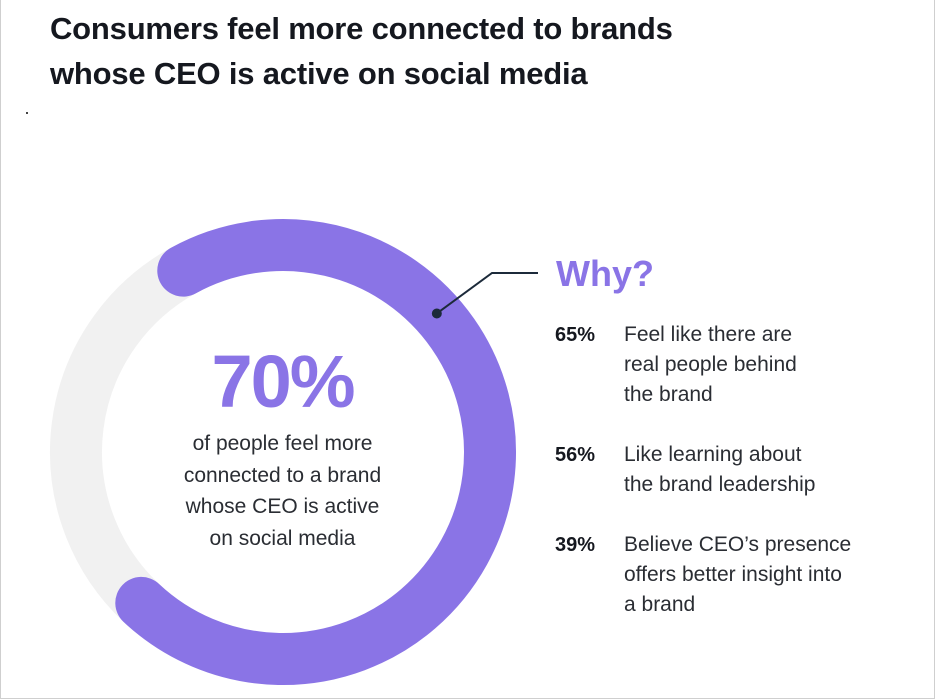 This screenshot has width=935, height=700. I want to click on center-description-line: whose CEO is active, so click(282, 506).